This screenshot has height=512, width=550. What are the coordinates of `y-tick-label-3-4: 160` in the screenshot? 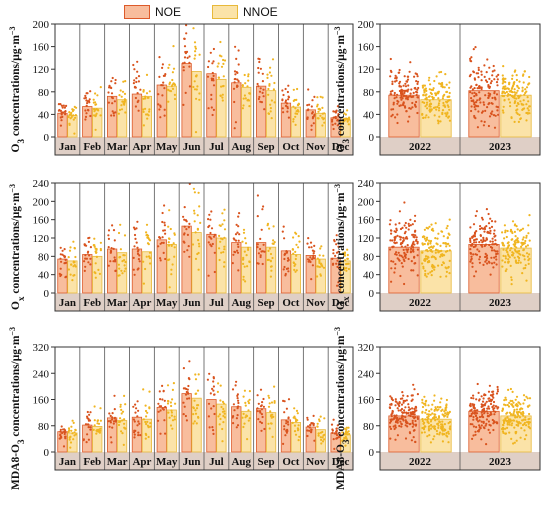 It's located at (366, 221).